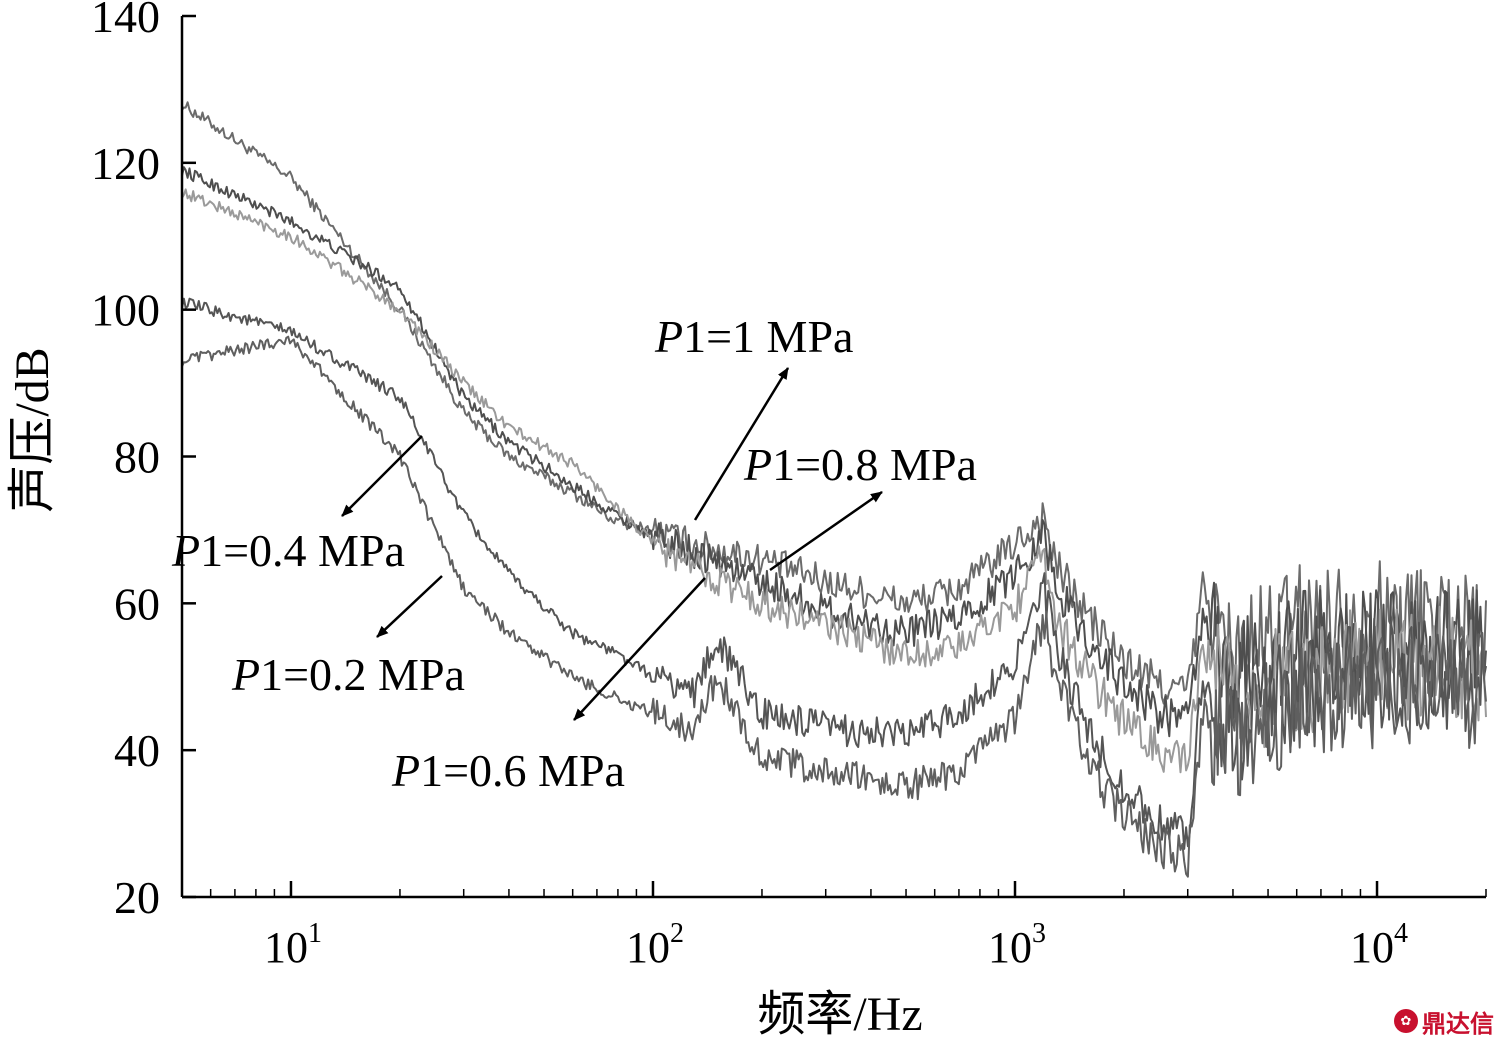  I want to click on svg-text: P1=0.6 MPa, so click(508, 770).